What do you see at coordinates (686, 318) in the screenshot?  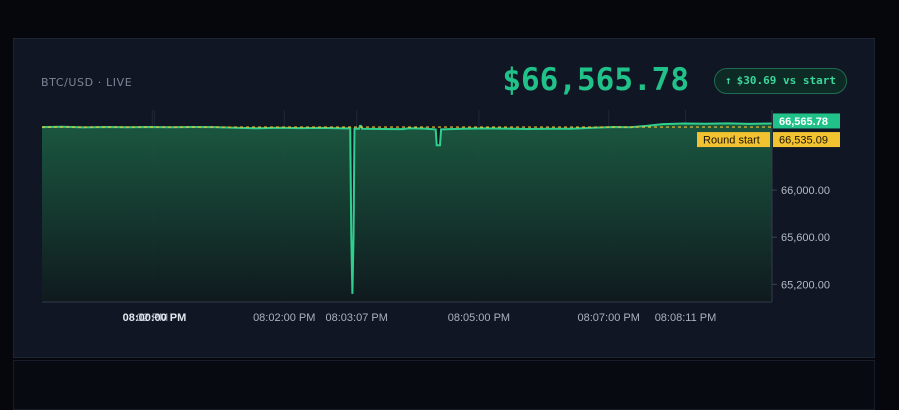 I see `x-tick-label: 08:08:11 PM` at bounding box center [686, 318].